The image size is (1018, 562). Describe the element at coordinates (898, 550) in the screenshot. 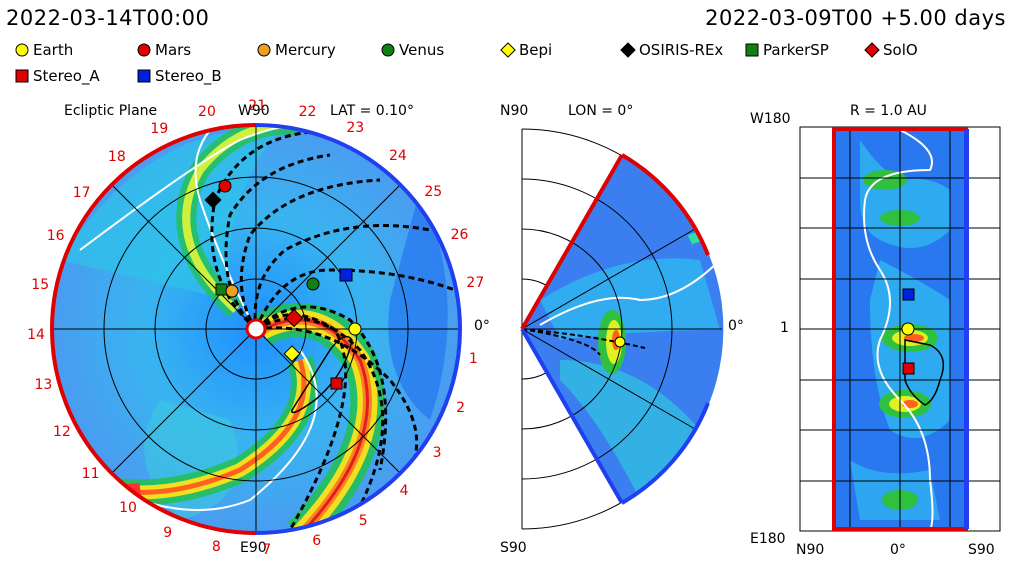

I see `synoptic-x-label-mid: 0°` at that location.